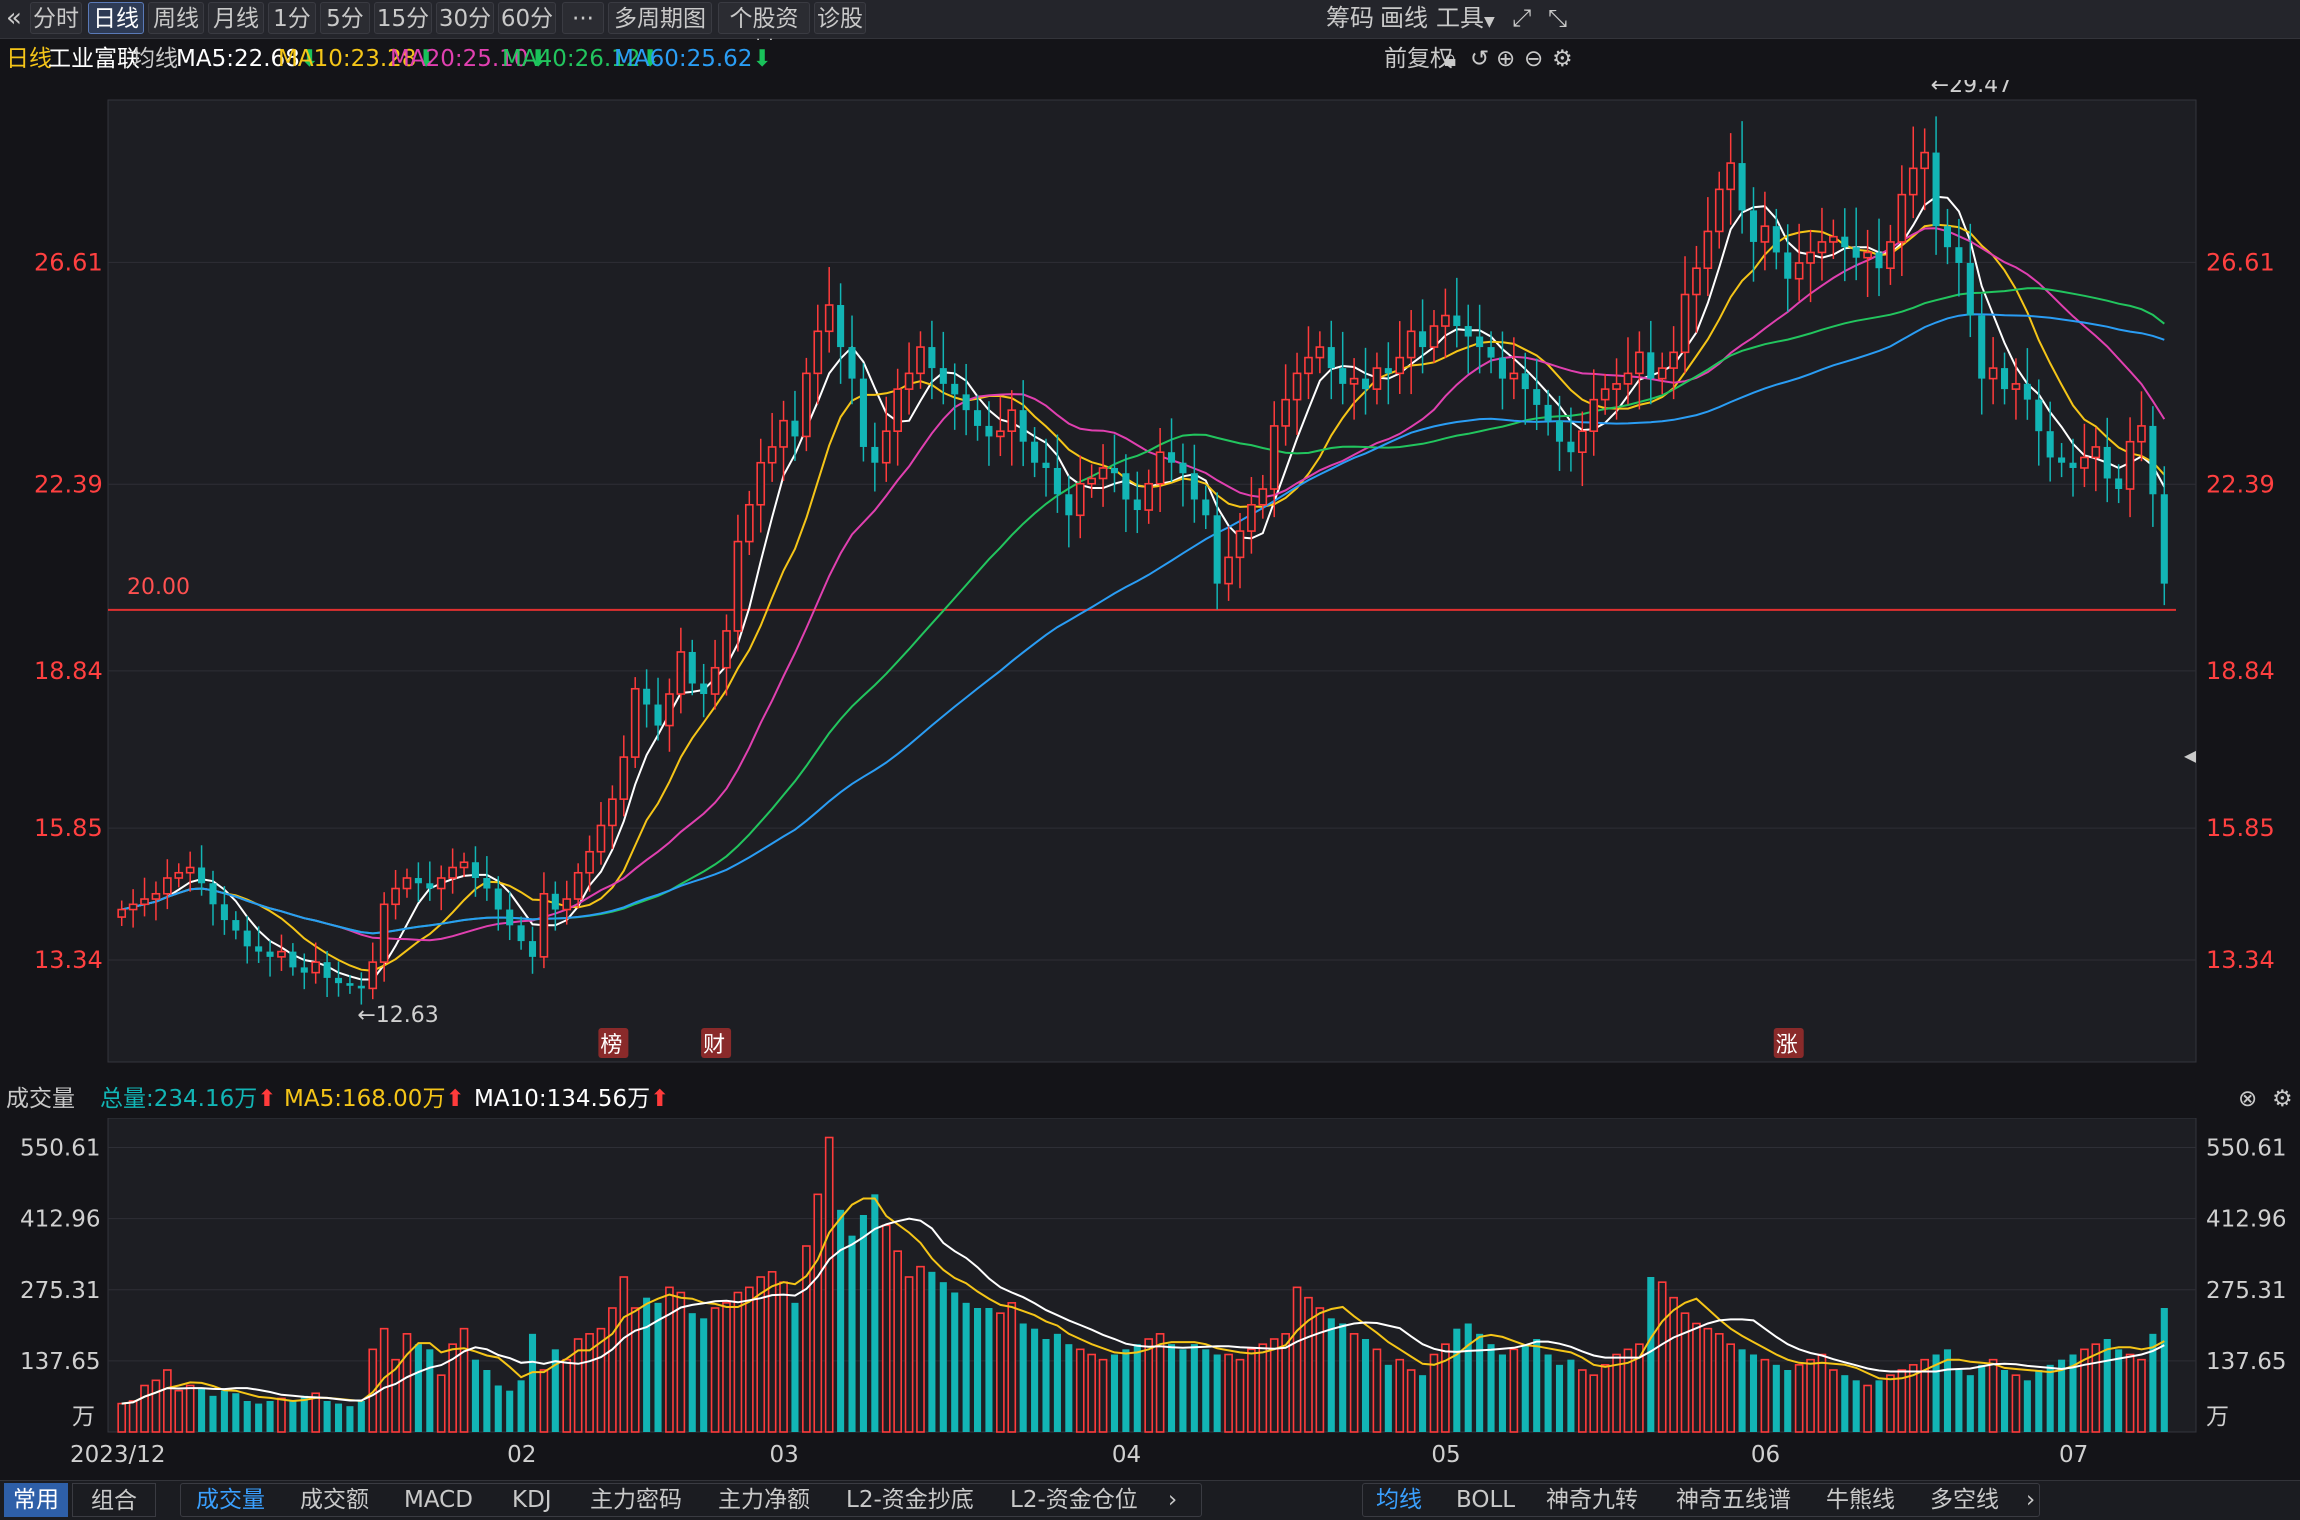 The height and width of the screenshot is (1520, 2300). What do you see at coordinates (2240, 262) in the screenshot?
I see `price-tick-right: 26.61` at bounding box center [2240, 262].